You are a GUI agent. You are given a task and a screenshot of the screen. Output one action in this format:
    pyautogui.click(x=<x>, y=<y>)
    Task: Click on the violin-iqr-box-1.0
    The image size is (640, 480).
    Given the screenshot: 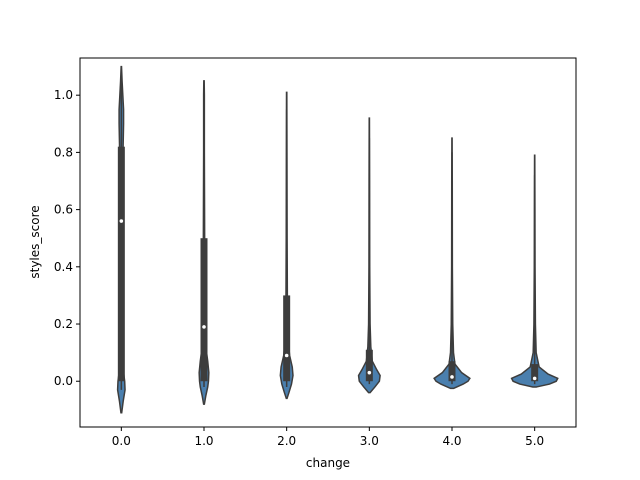 What is the action you would take?
    pyautogui.click(x=204, y=310)
    